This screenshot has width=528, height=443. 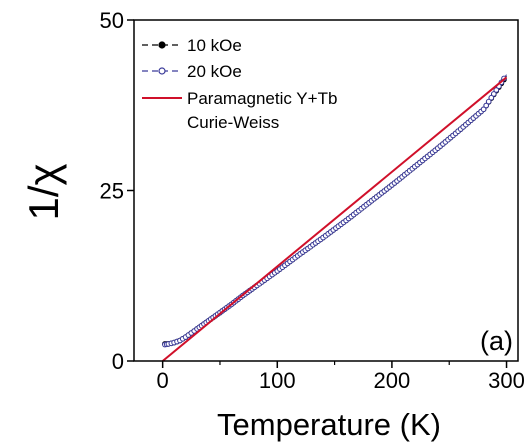 What do you see at coordinates (239, 110) in the screenshot?
I see `legend-item: Paramagnetic Y+Tb Curie-Weiss` at bounding box center [239, 110].